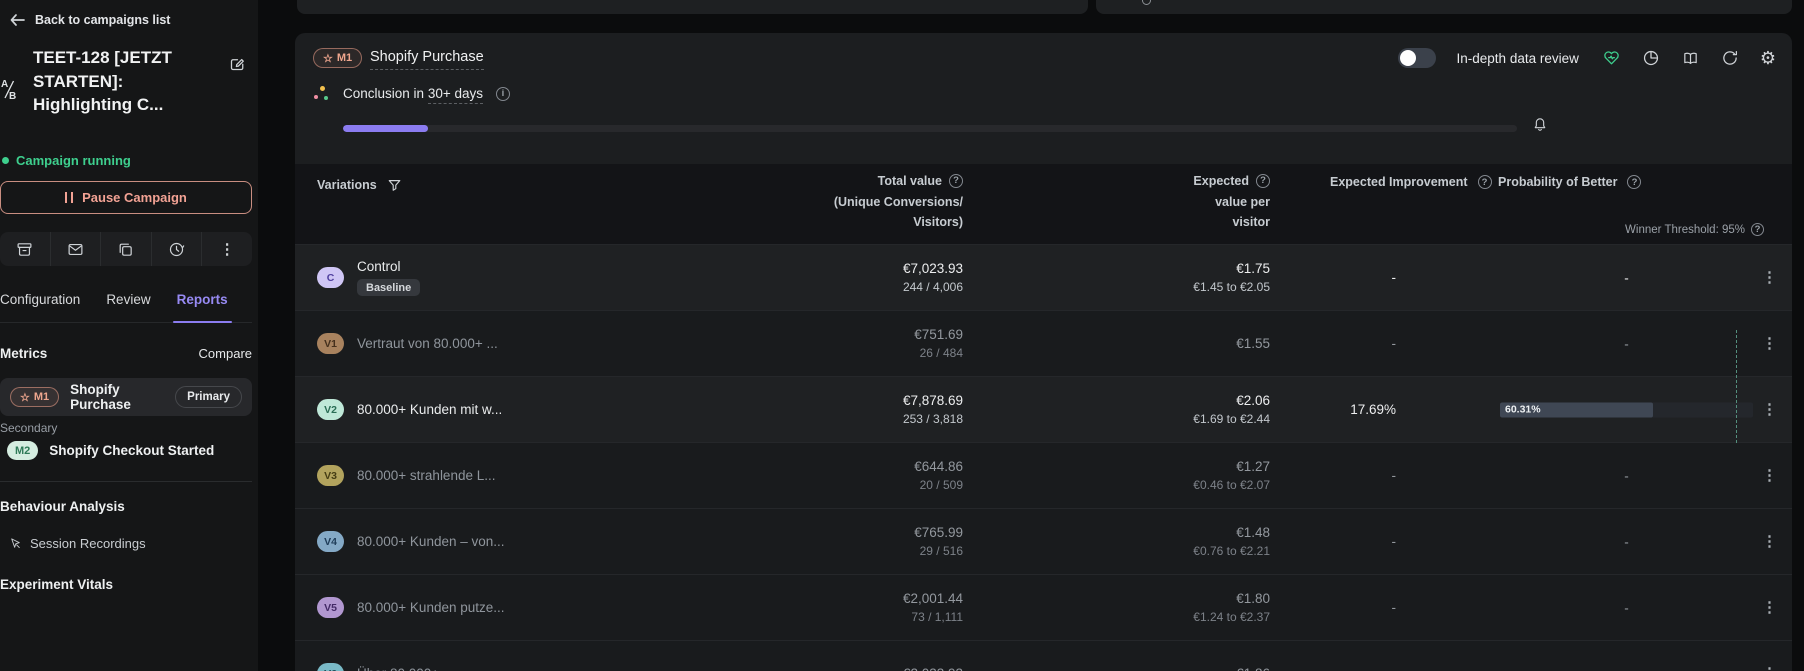 This screenshot has height=671, width=1804. I want to click on tab-review: Review, so click(128, 299).